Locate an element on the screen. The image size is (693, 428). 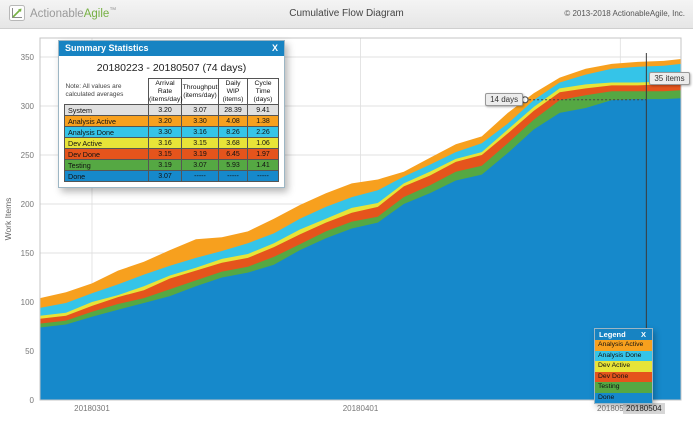
summary-row-system: System 3.20 3.07 28.39 9.41 is located at coordinates (171, 110).